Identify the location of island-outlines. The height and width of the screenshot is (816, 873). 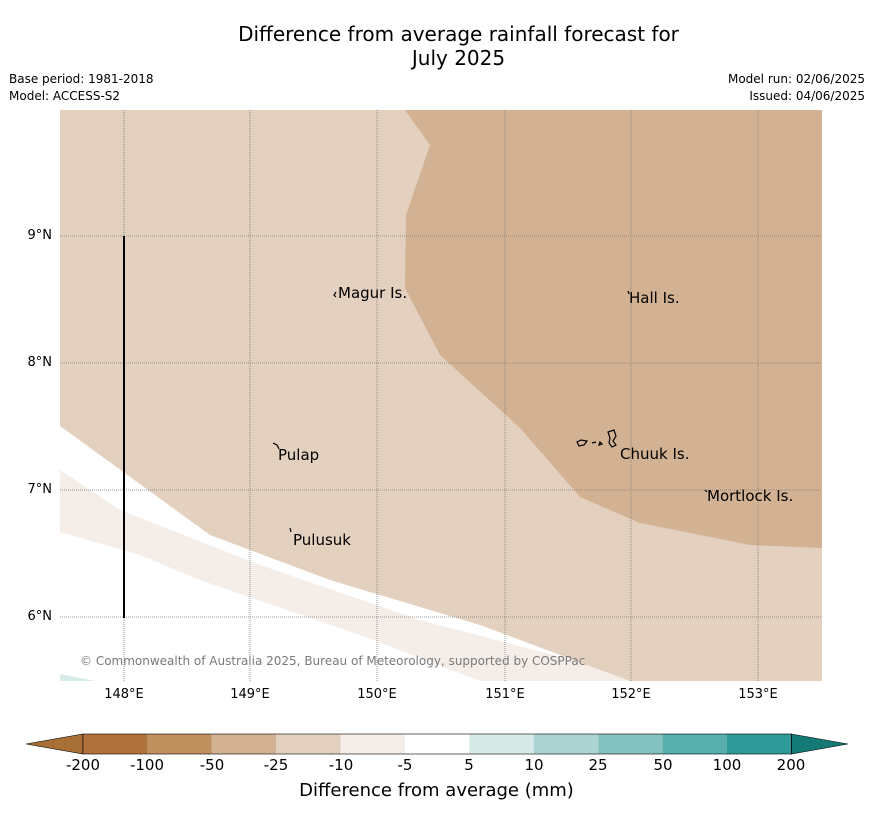
(490, 411).